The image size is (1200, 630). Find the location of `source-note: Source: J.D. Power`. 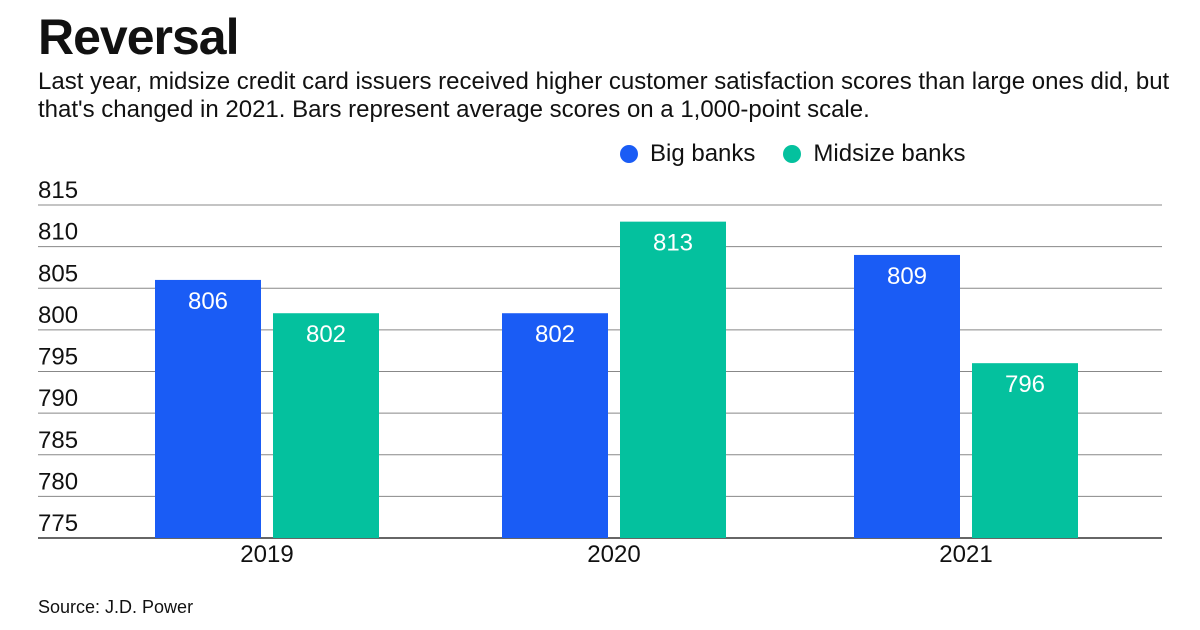

source-note: Source: J.D. Power is located at coordinates (116, 607).